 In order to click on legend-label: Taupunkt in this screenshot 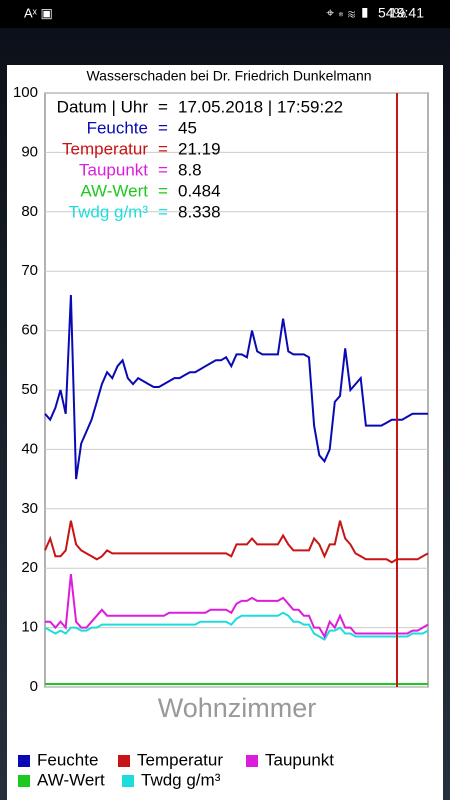, I will do `click(299, 759)`.